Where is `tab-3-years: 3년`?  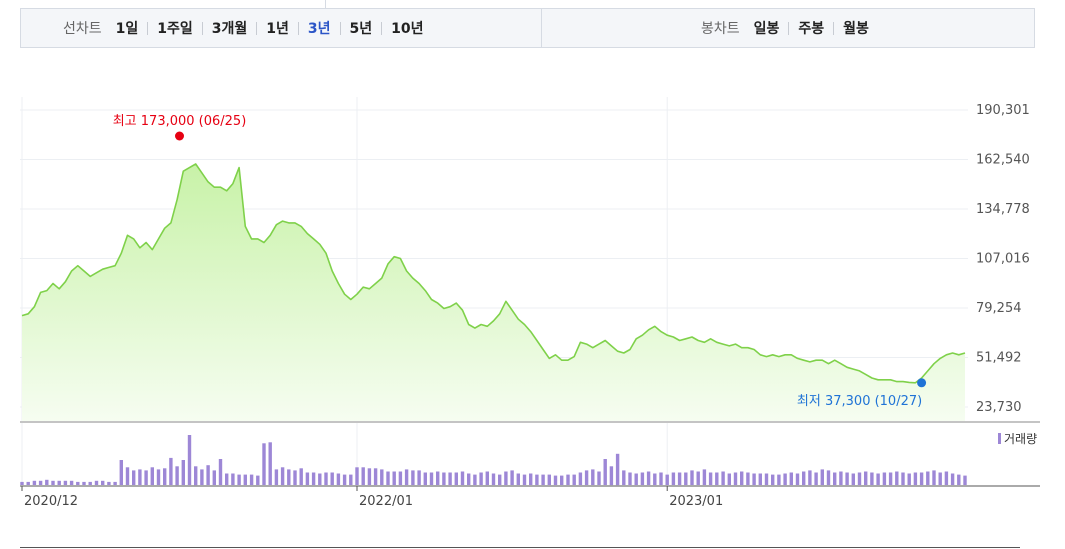 tab-3-years: 3년 is located at coordinates (319, 29).